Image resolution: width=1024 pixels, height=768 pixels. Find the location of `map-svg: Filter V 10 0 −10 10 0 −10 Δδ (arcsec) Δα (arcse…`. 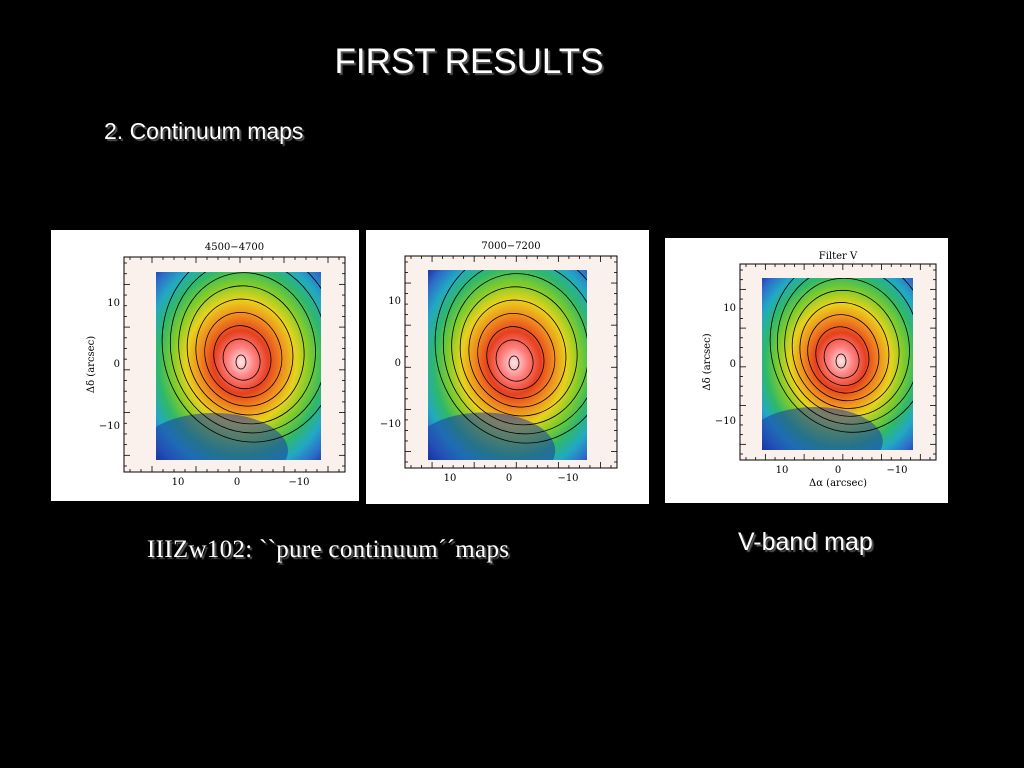

map-svg: Filter V 10 0 −10 10 0 −10 Δδ (arcsec) Δα (arcse… is located at coordinates (819, 370).